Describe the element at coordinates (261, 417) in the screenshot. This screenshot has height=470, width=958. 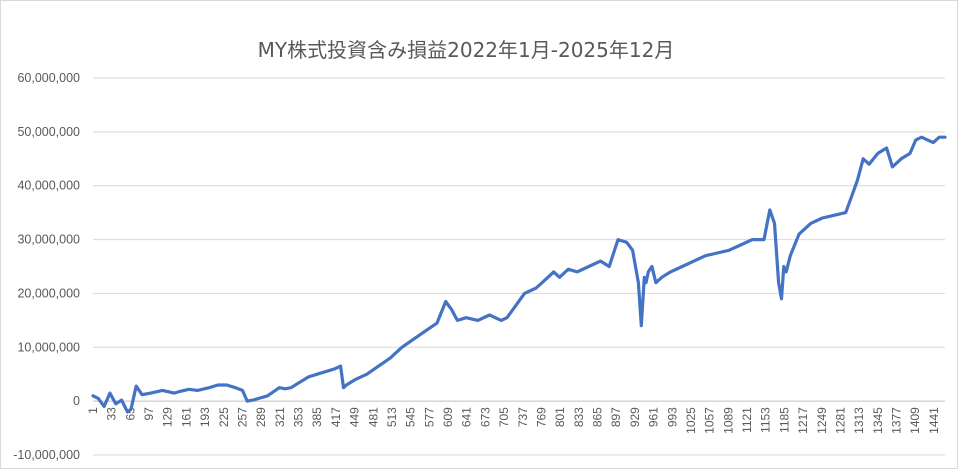
I see `x-tick-label: 289` at that location.